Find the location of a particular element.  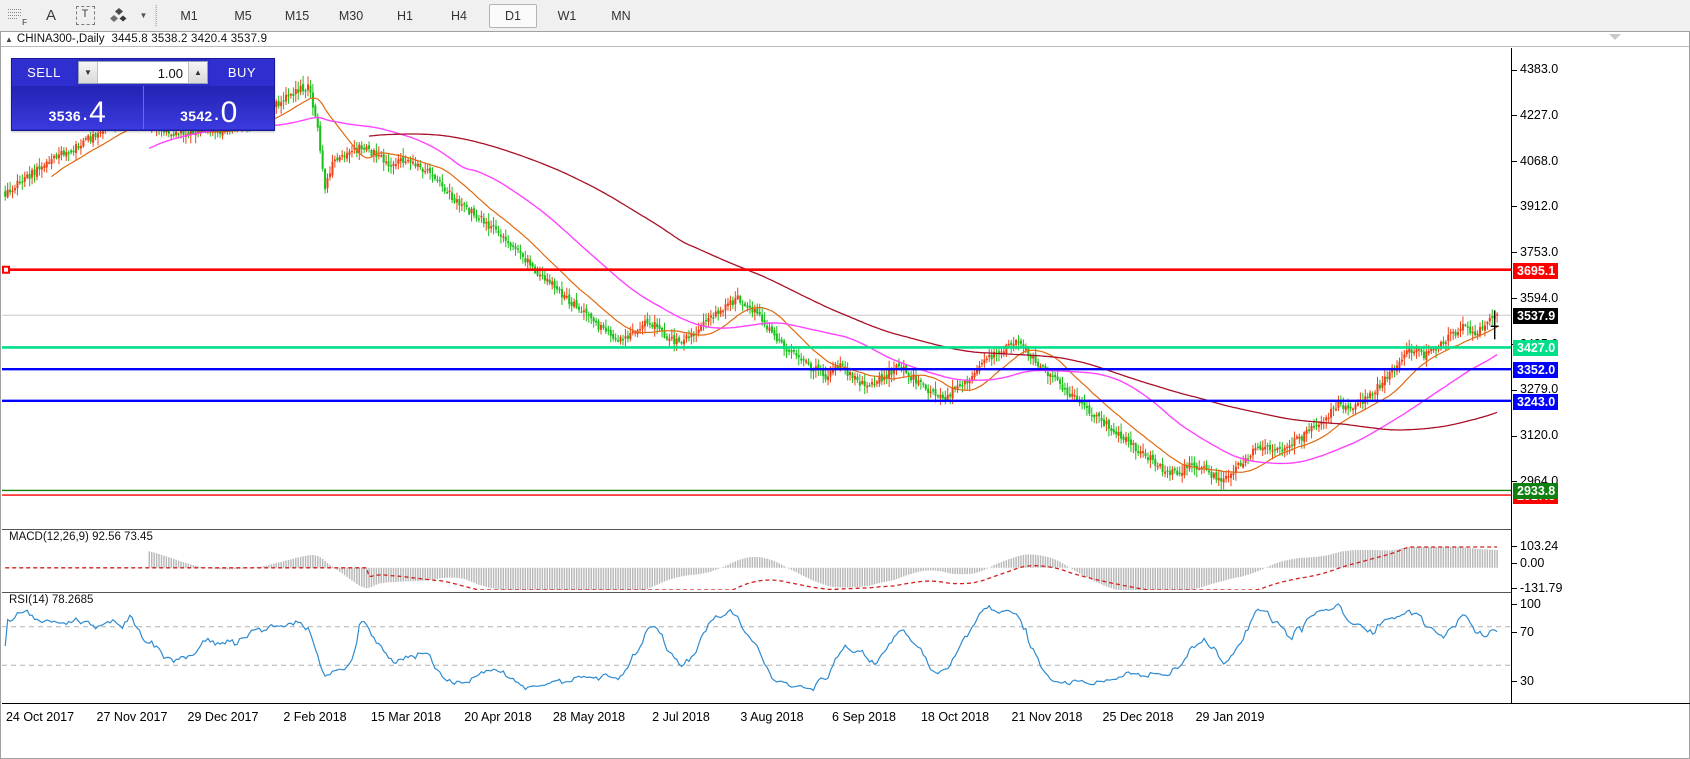

date-tick-label: 29 Jan 2019 is located at coordinates (1230, 717).